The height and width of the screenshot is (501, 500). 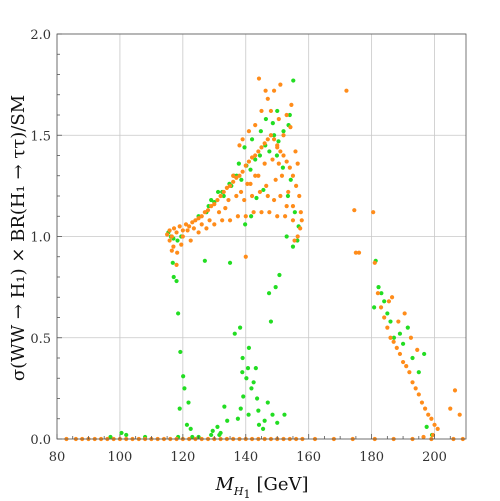 I want to click on x-tick-label: 100, so click(x=120, y=457).